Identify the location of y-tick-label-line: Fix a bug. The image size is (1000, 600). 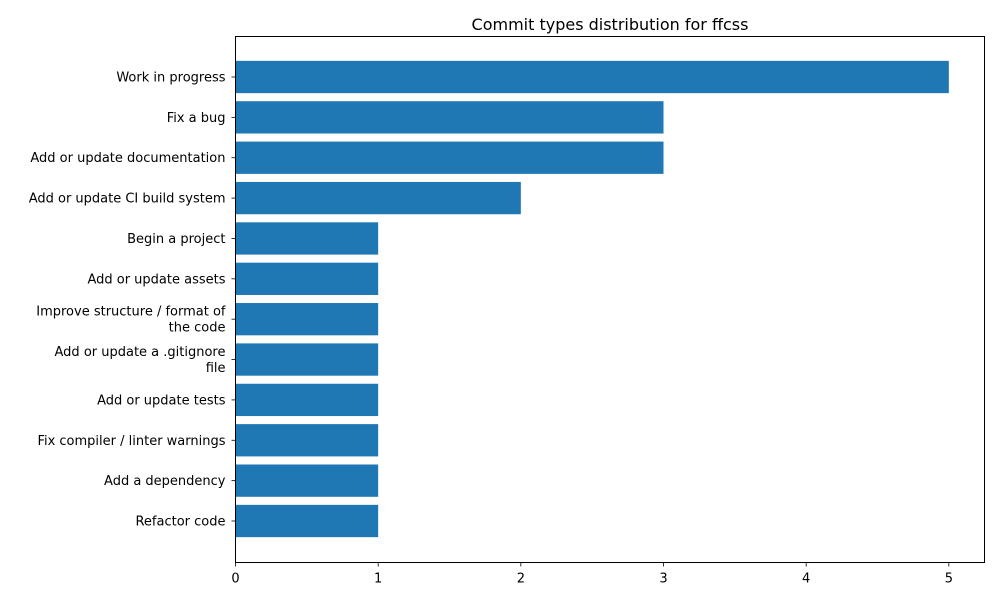
(196, 118).